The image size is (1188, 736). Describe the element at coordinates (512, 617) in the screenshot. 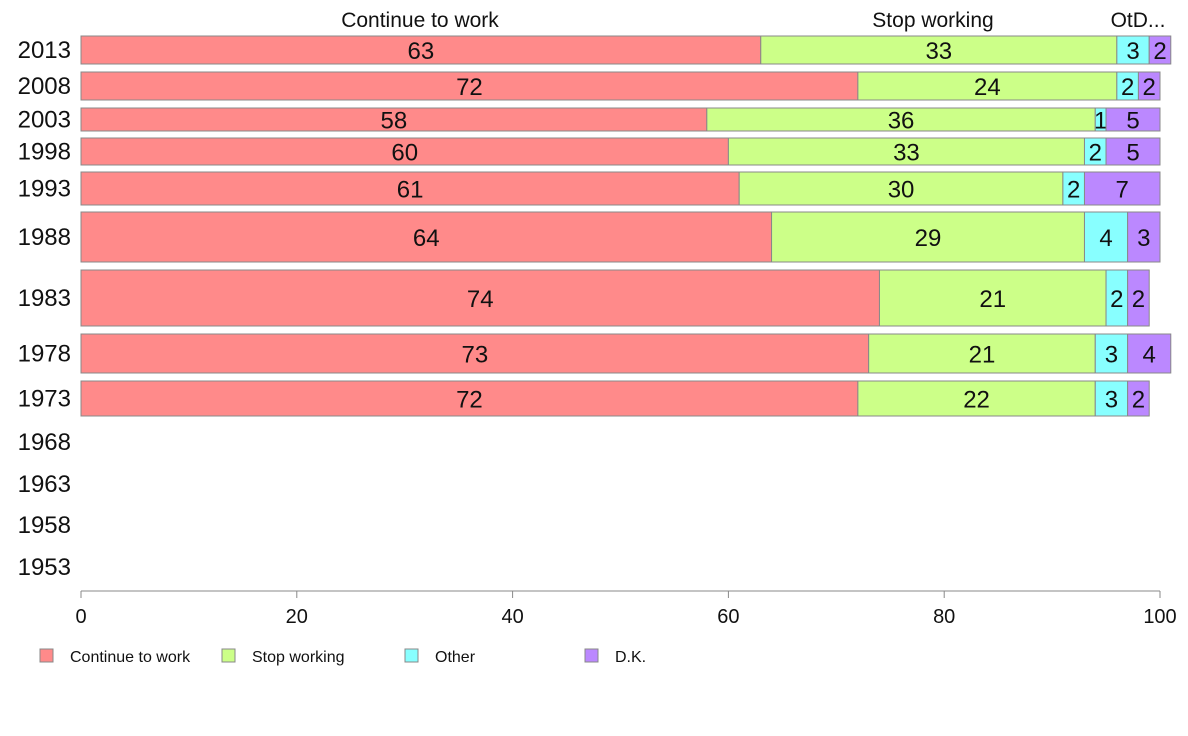

I see `x-tick-label-40: 40` at that location.